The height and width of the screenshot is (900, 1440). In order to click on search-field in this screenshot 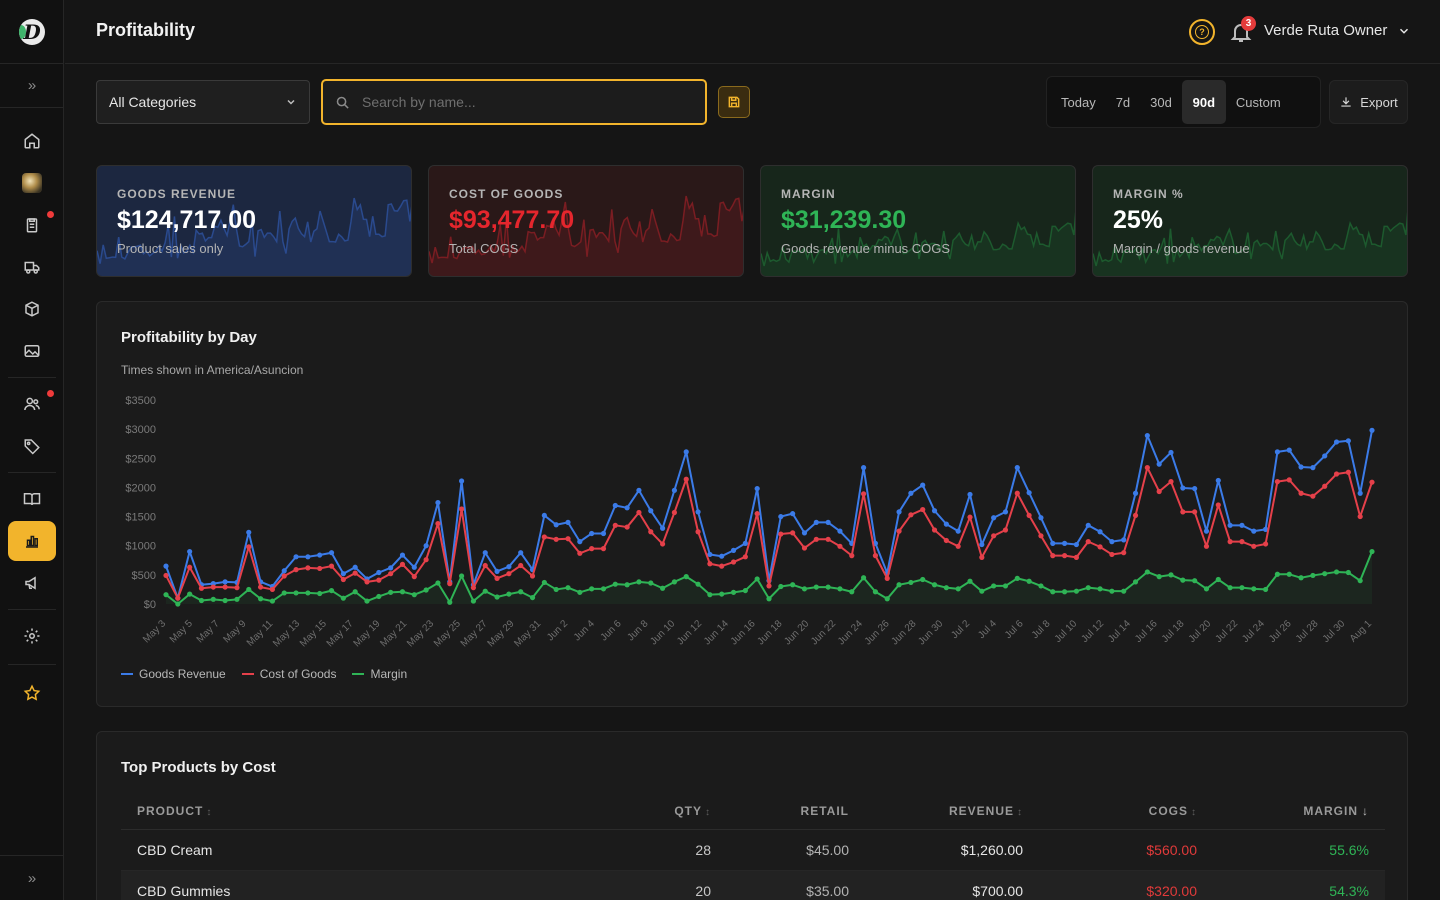, I will do `click(514, 102)`.